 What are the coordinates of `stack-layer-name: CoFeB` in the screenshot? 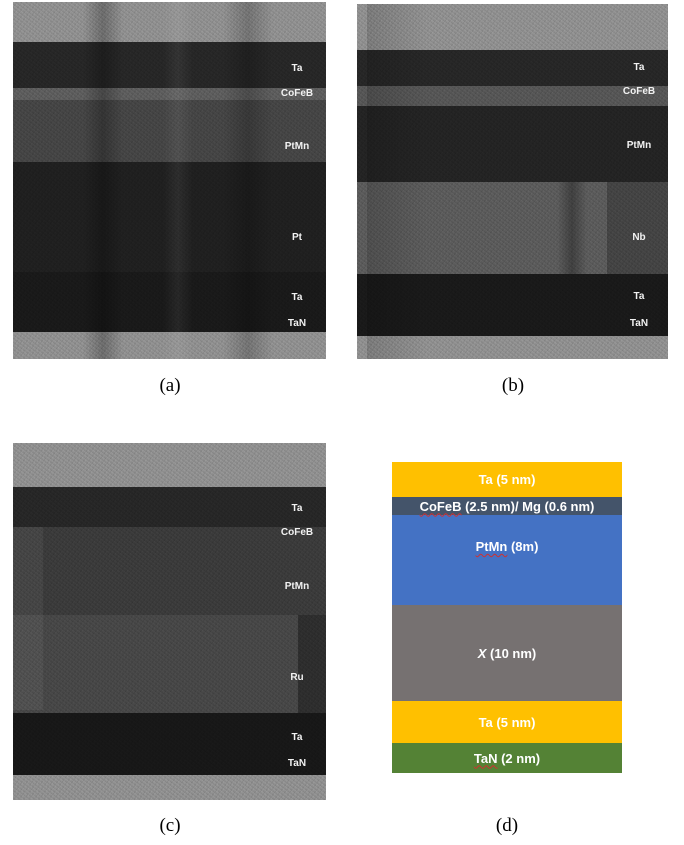 It's located at (440, 506).